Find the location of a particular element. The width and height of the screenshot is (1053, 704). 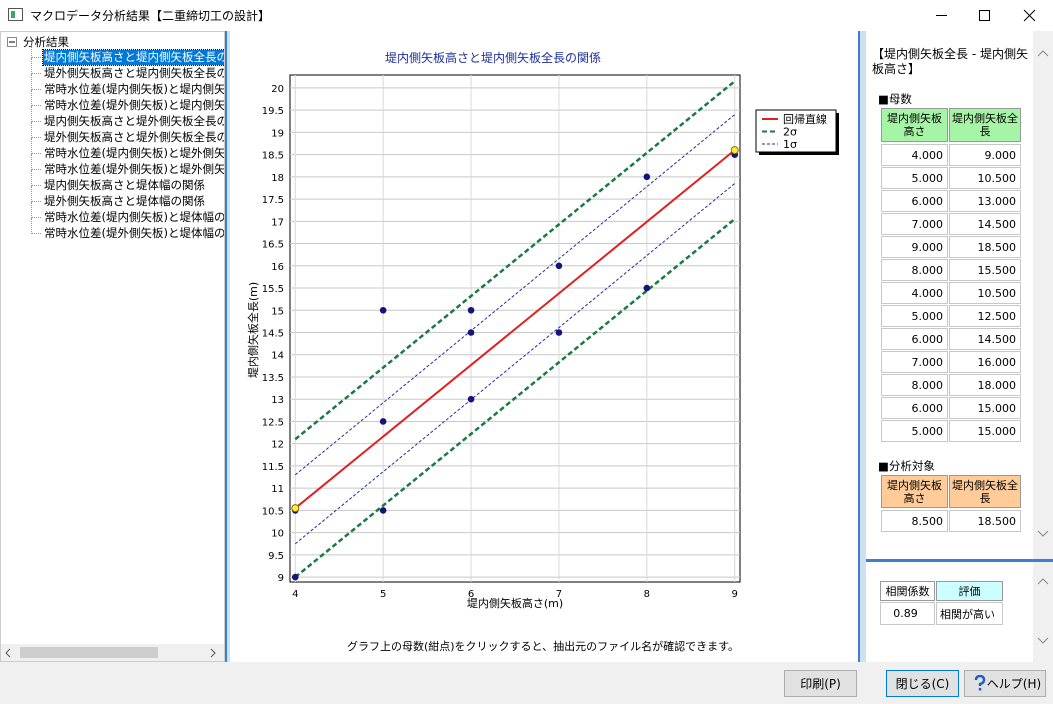

table-cell: 15.500 is located at coordinates (985, 270).